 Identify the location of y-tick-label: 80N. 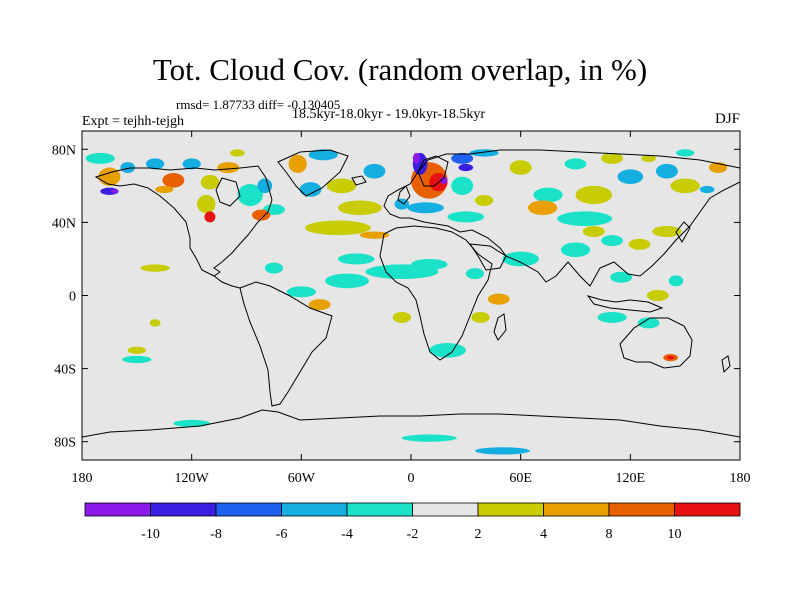
(64, 150).